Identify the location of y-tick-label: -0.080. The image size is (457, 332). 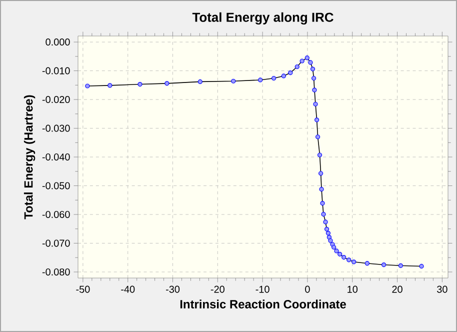
(56, 272).